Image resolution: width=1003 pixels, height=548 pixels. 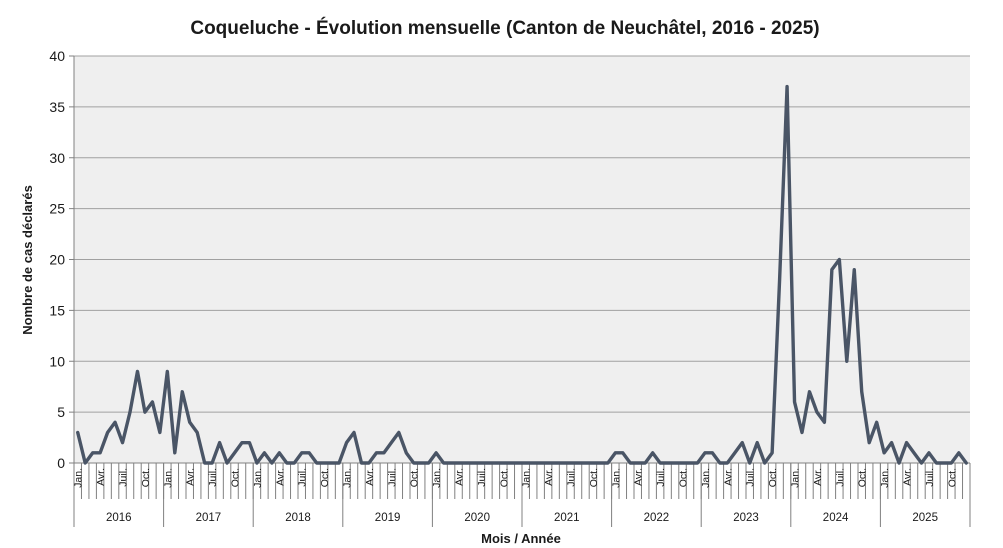 What do you see at coordinates (657, 518) in the screenshot?
I see `x-year-label: 2022` at bounding box center [657, 518].